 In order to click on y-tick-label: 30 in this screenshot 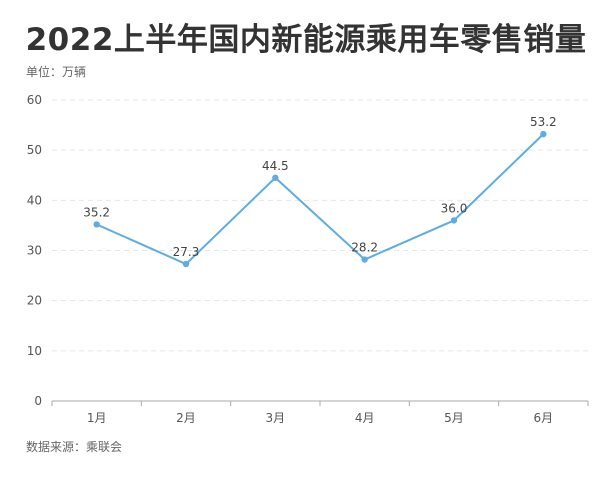, I will do `click(34, 251)`.